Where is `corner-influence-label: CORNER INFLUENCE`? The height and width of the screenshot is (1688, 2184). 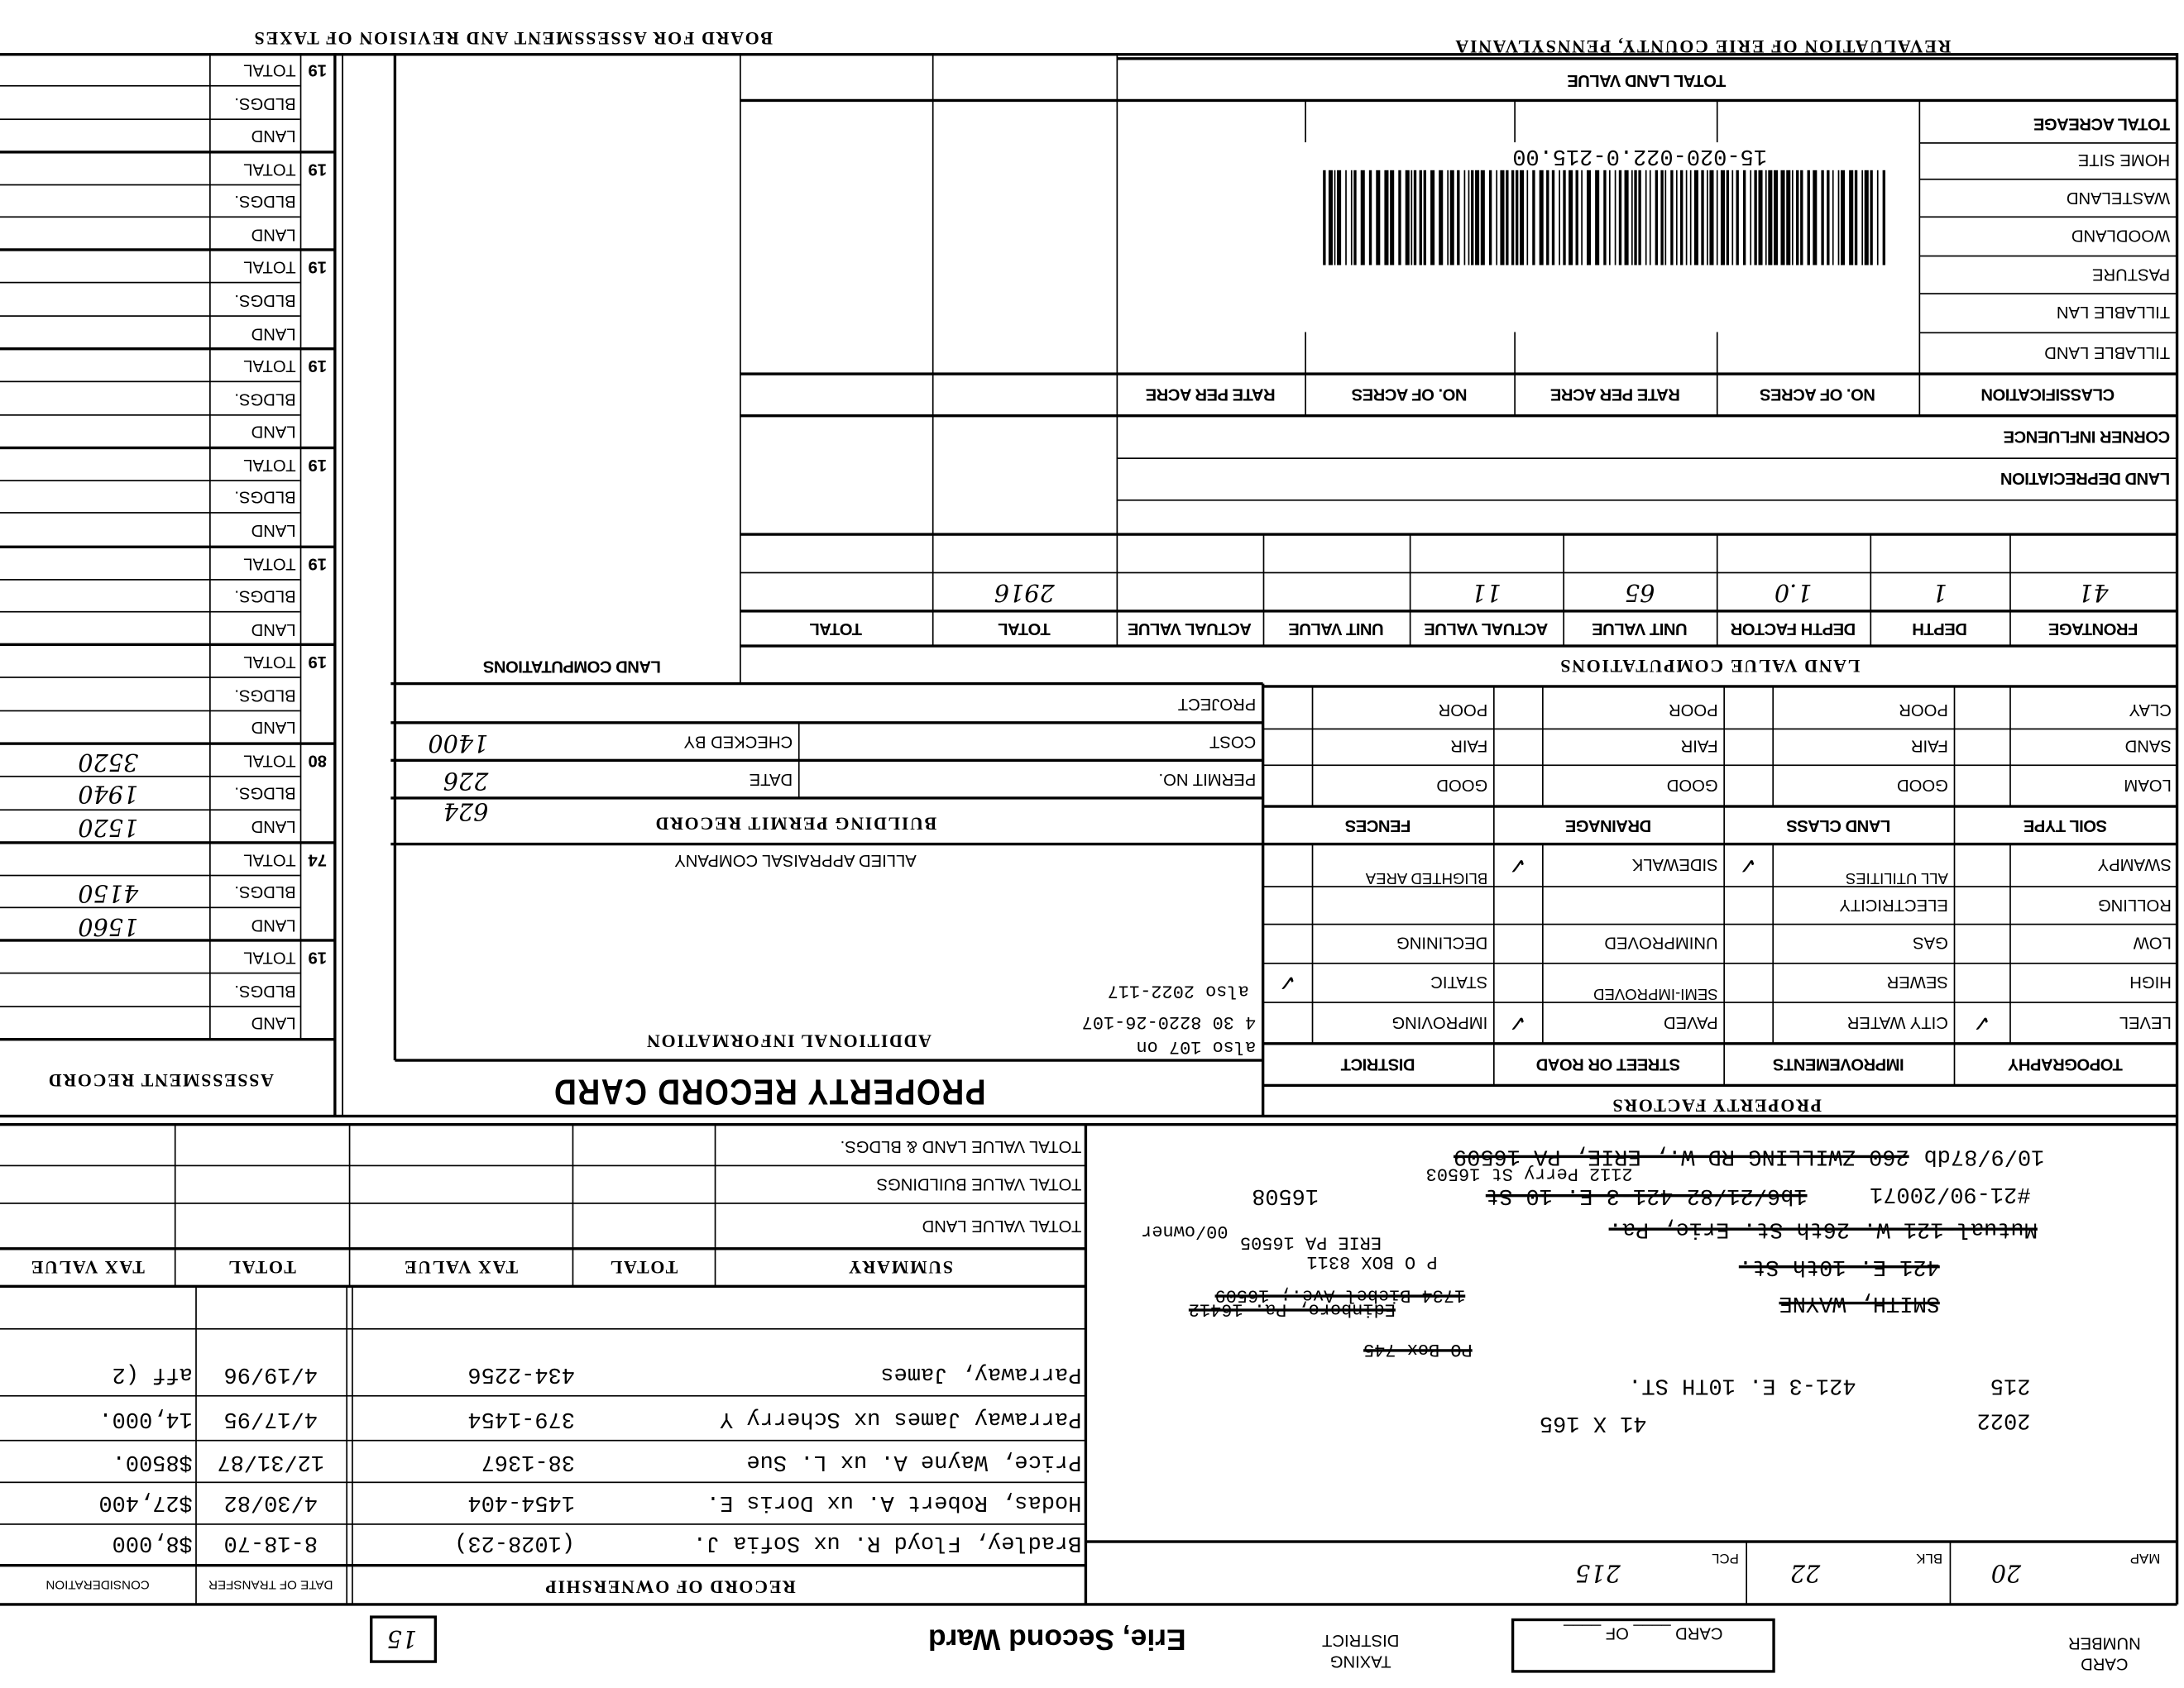
corner-influence-label: CORNER INFLUENCE is located at coordinates (2087, 437).